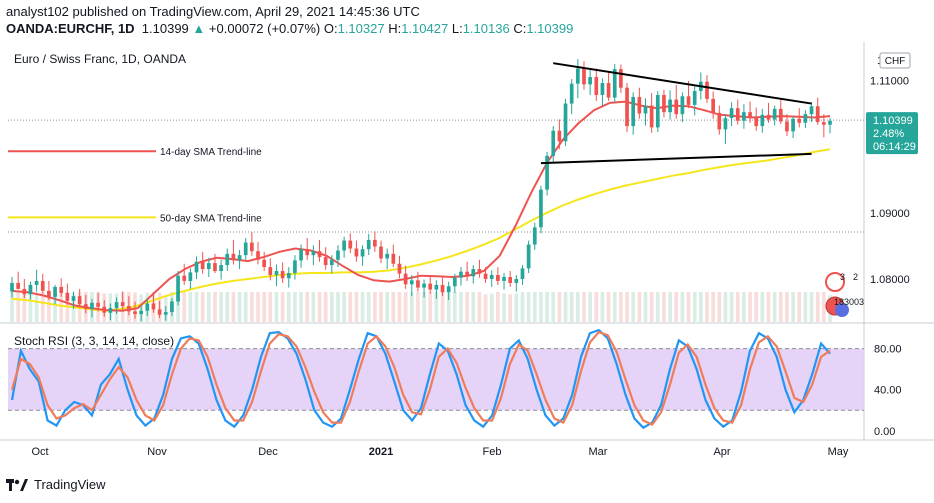  I want to click on tradingview-footer: TradingView, so click(56, 484).